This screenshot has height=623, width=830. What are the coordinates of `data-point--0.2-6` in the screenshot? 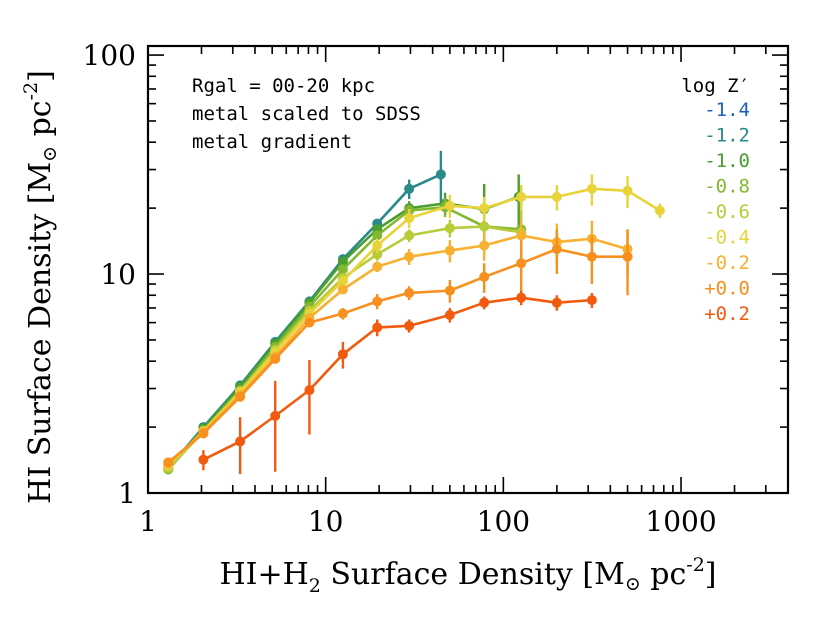 It's located at (377, 266).